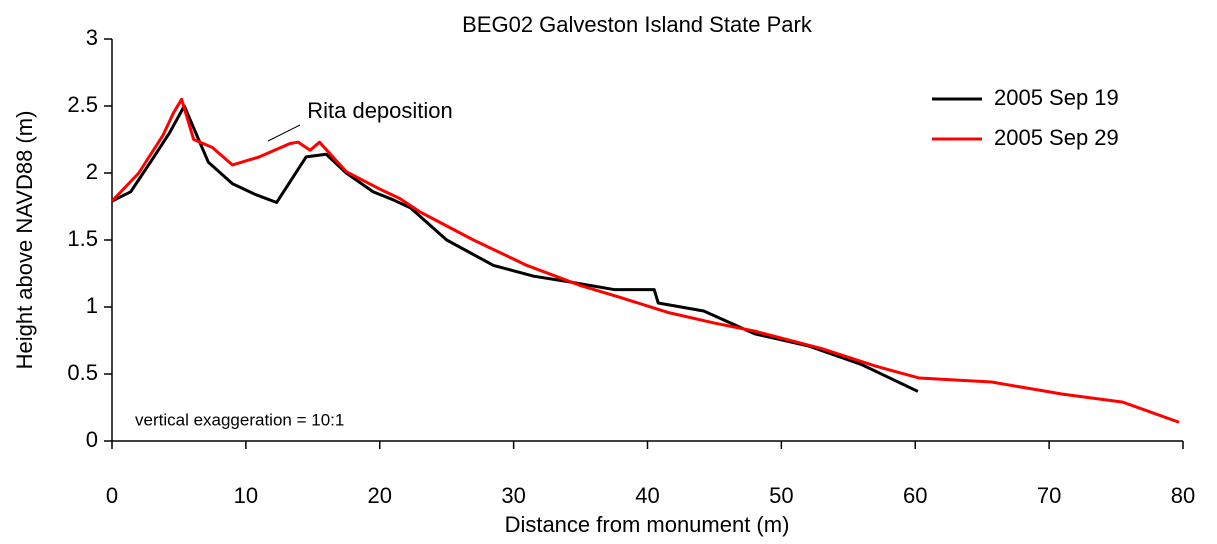  Describe the element at coordinates (92, 305) in the screenshot. I see `y-tick-label: 1` at that location.